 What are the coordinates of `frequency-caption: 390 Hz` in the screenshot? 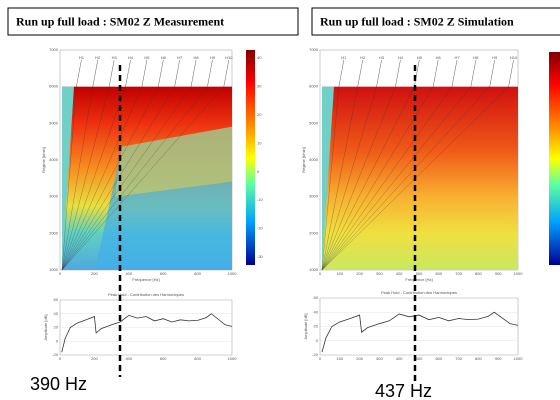 It's located at (58, 384).